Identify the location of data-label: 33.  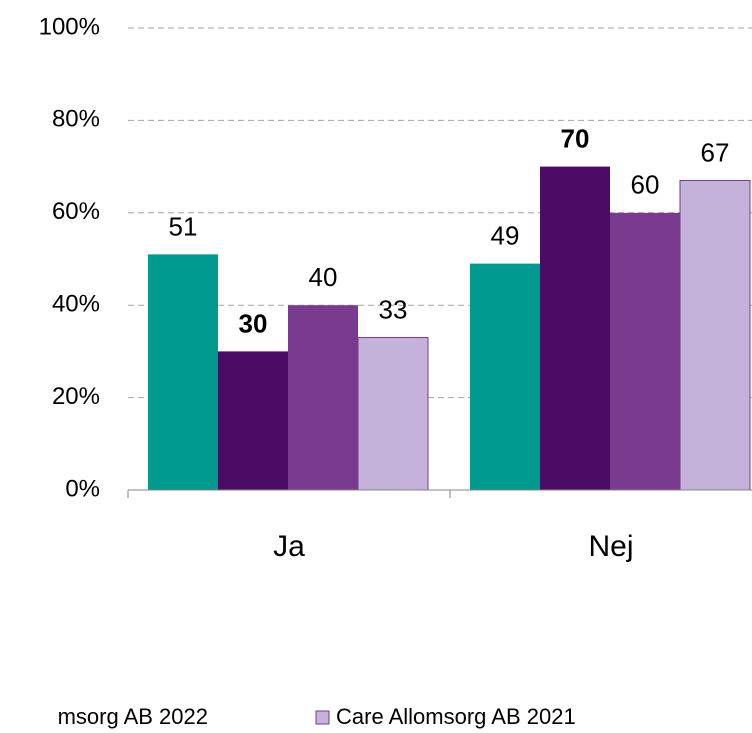
(393, 309).